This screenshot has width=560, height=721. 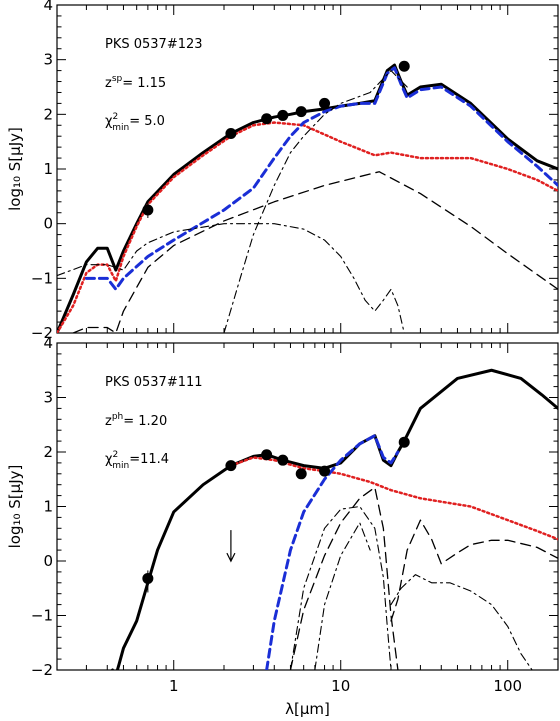 I want to click on chi-square-label: χ2 min=11.4, so click(x=137, y=460).